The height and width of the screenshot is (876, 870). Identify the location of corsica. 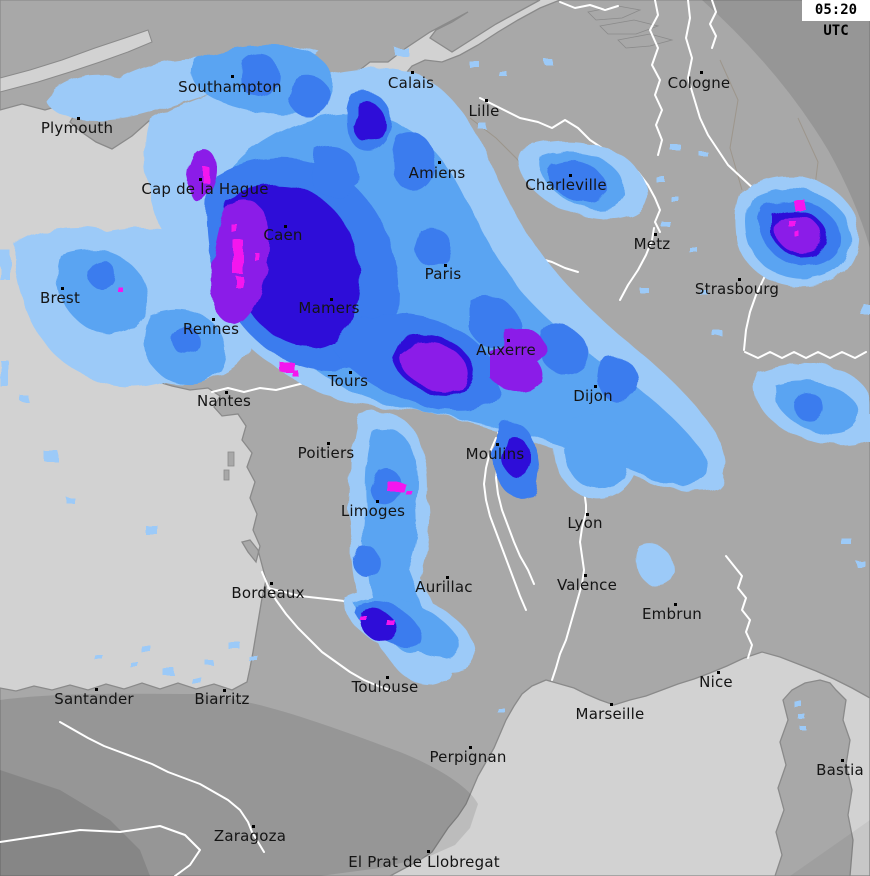
(814, 777).